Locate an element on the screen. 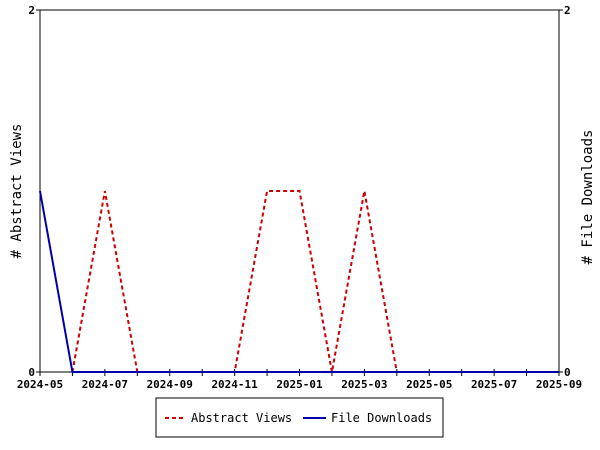  legend-box is located at coordinates (299, 417).